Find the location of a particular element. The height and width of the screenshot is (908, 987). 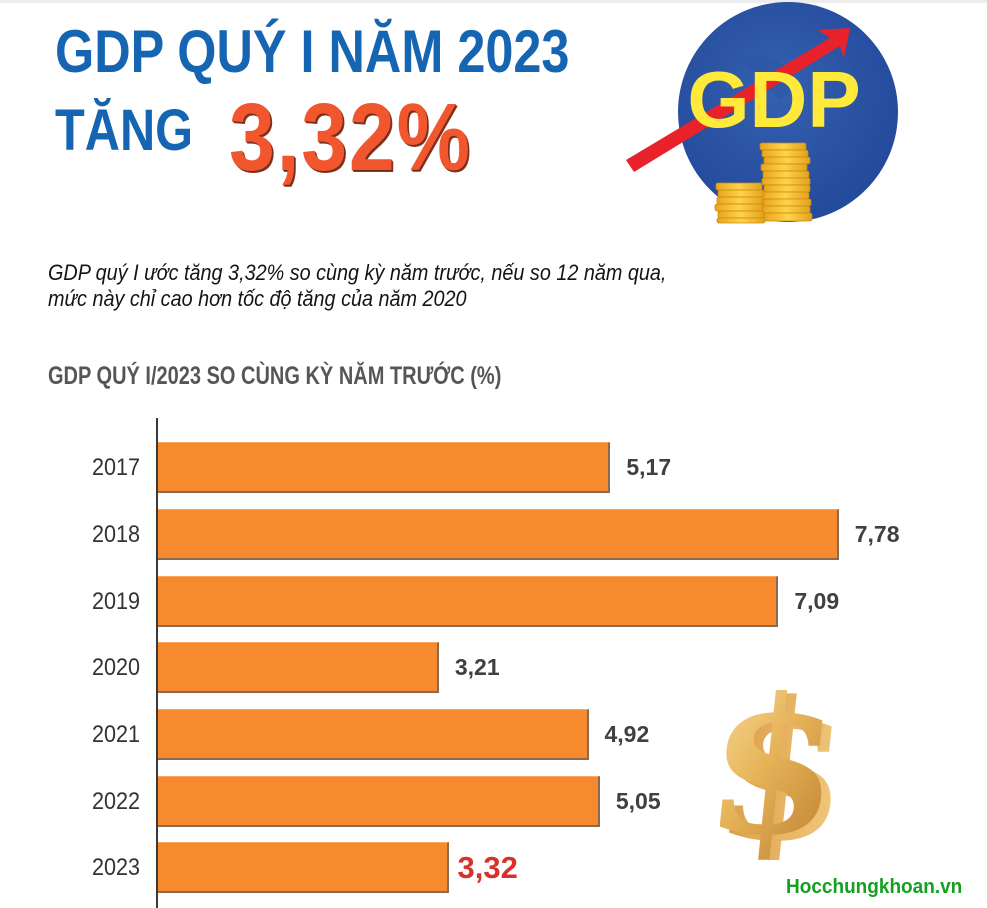

value-label: 5,05 is located at coordinates (638, 801).